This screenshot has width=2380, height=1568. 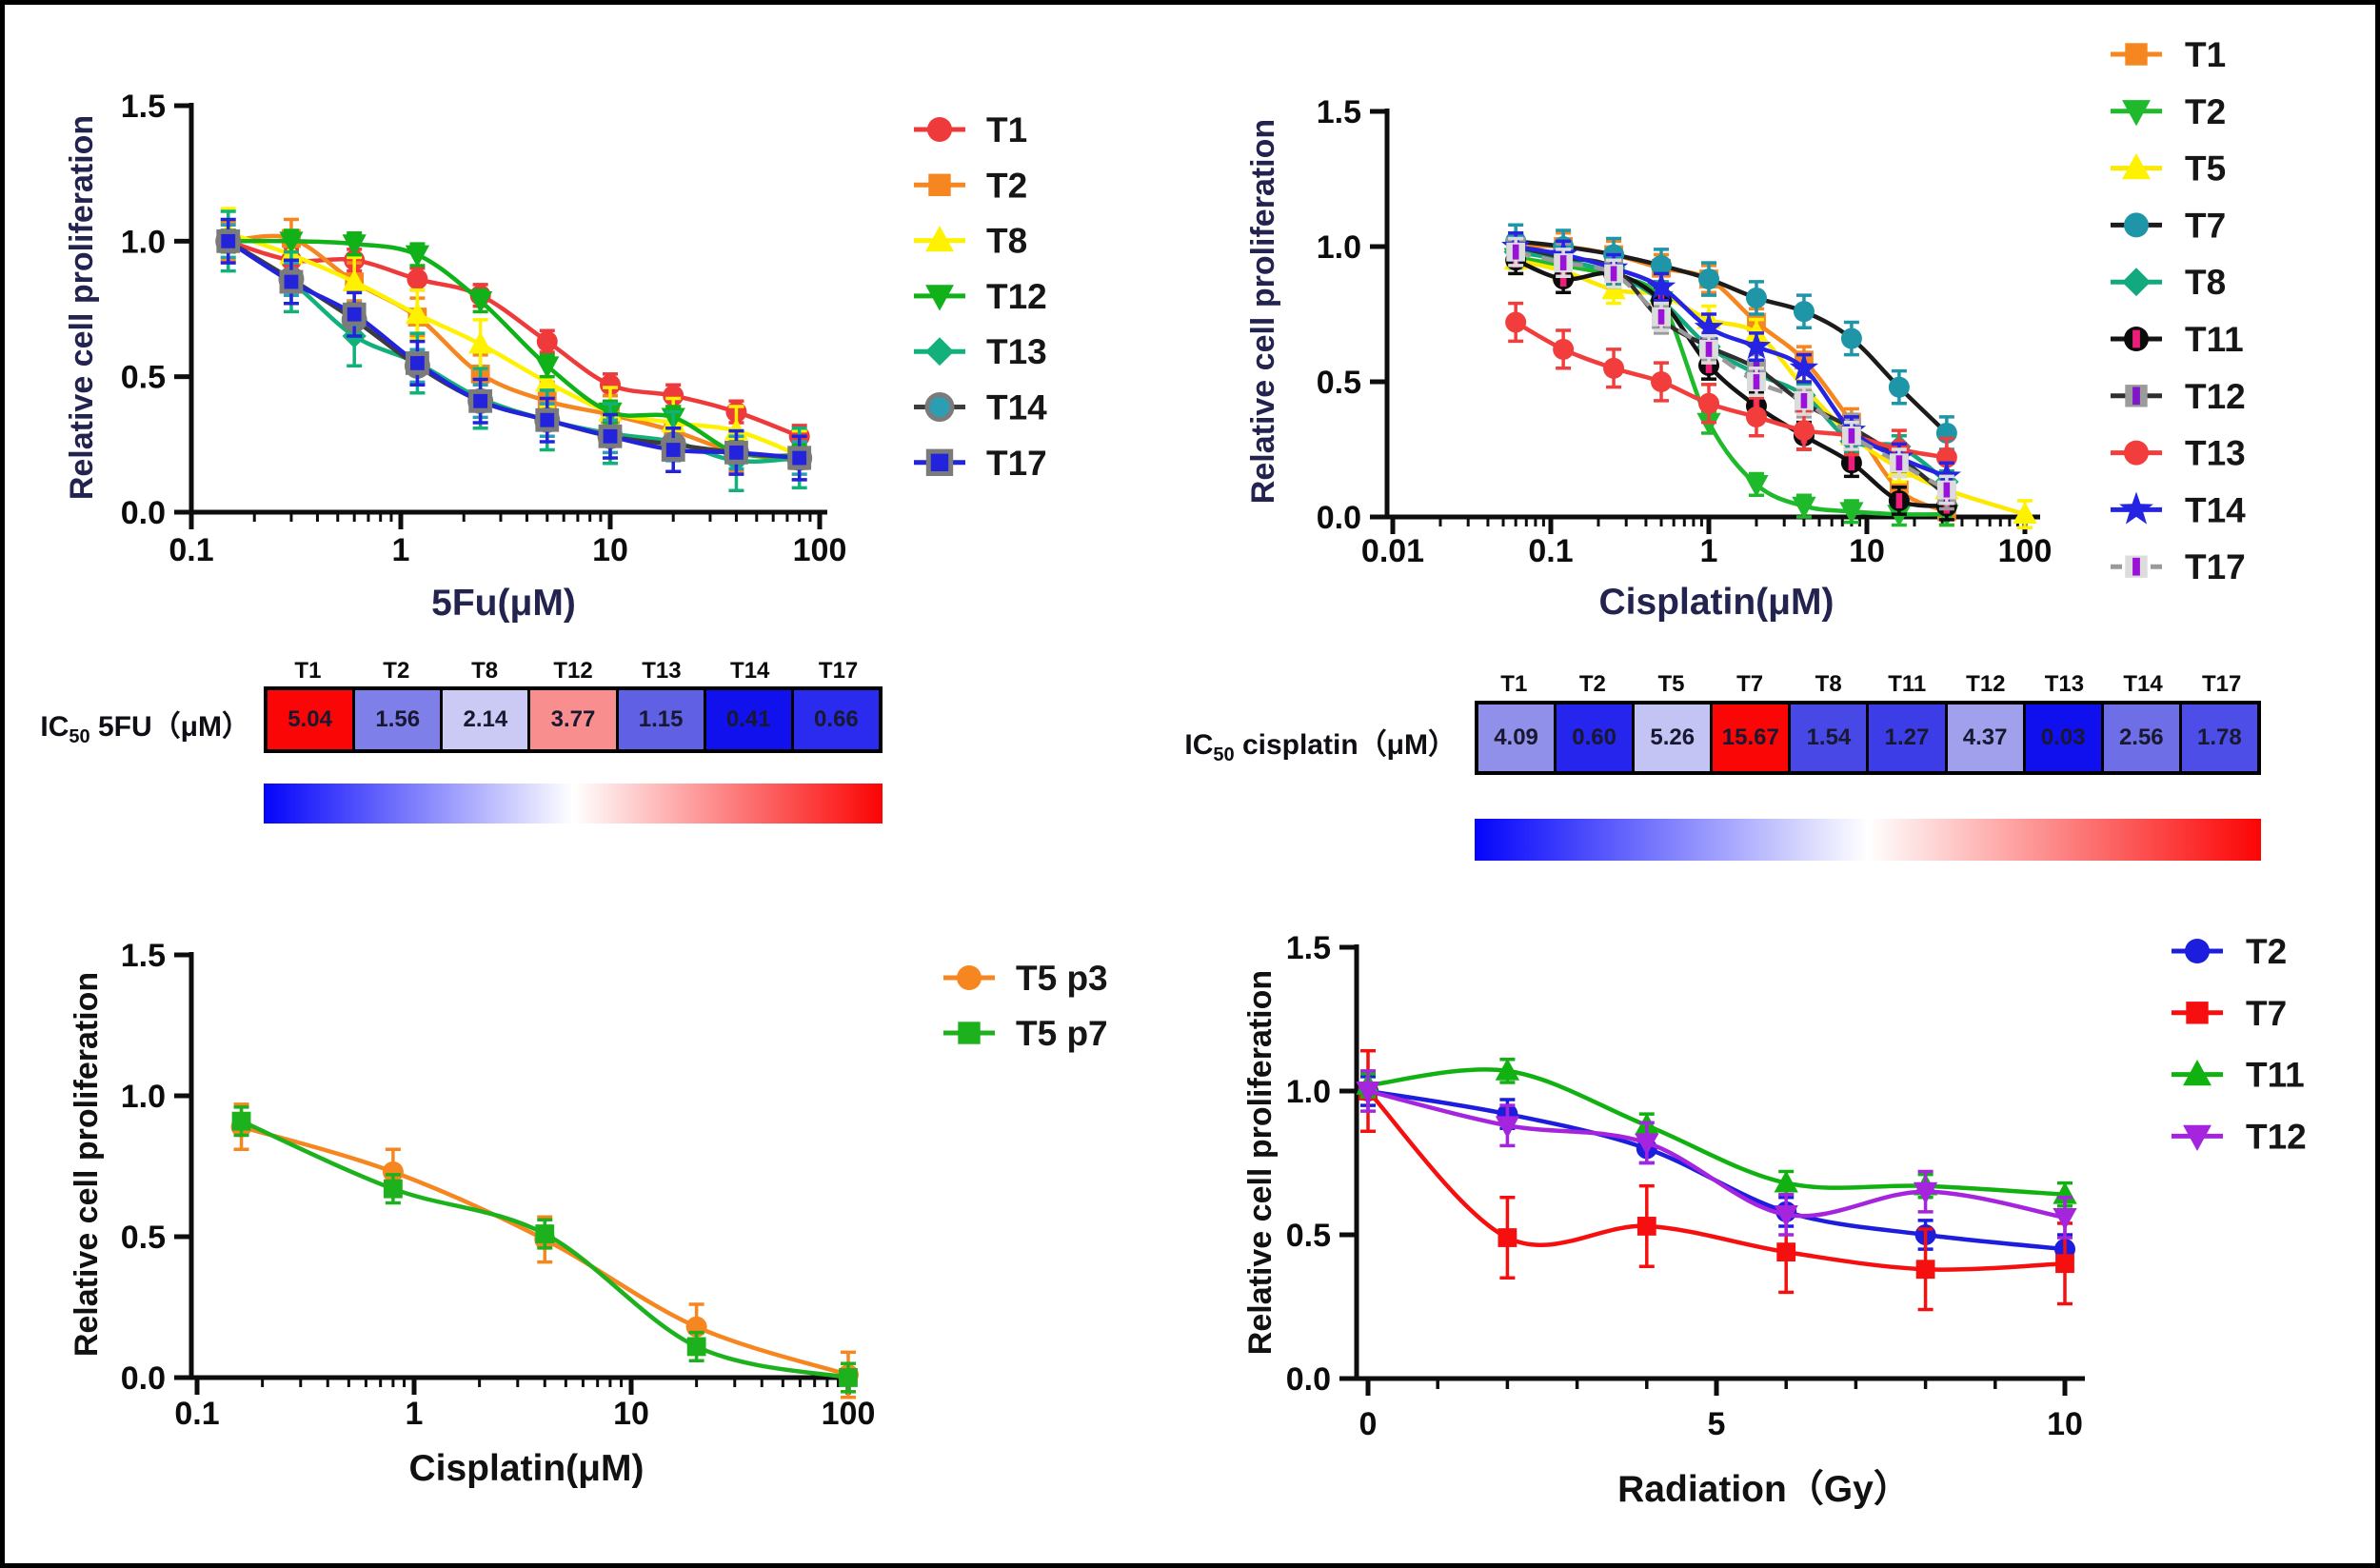 I want to click on heatmap-cell-t17: 1.78, so click(x=2219, y=738).